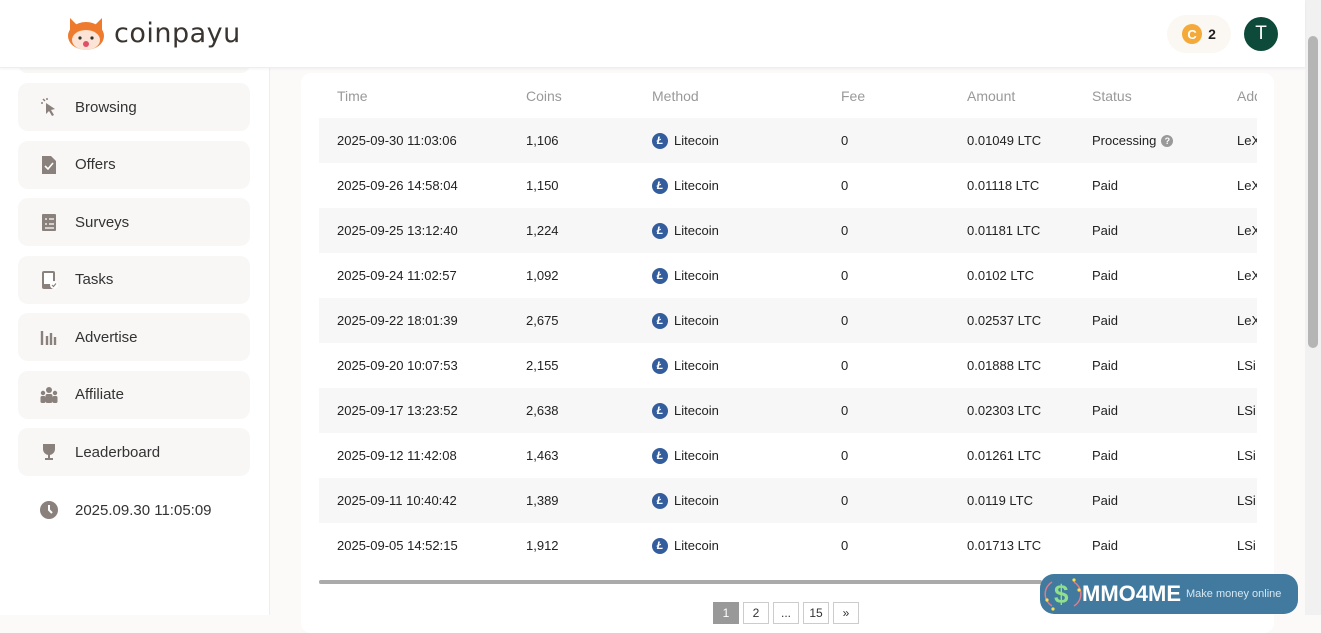 The image size is (1321, 633). Describe the element at coordinates (1004, 545) in the screenshot. I see `amount-cell: 0.01713 LTC` at that location.